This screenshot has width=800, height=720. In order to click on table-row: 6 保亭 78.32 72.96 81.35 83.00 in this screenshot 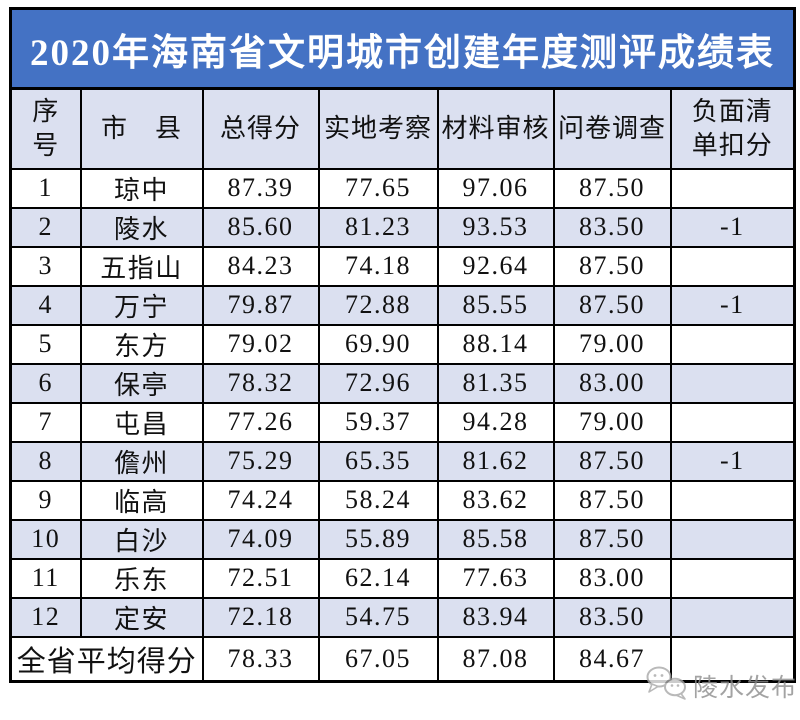, I will do `click(402, 383)`.